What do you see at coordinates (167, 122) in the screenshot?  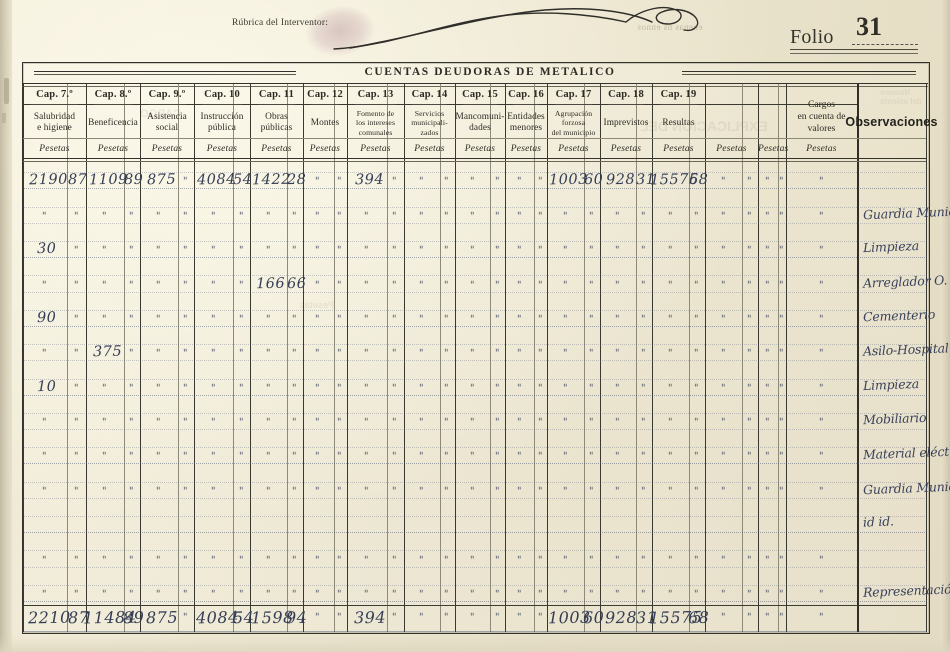 I see `column-name-label: Asistencia social` at bounding box center [167, 122].